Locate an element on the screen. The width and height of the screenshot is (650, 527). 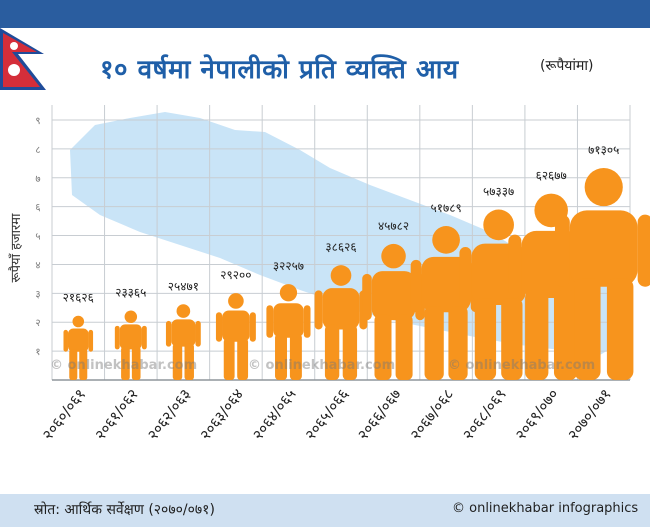
unit-label: (रूपैयांमा) is located at coordinates (567, 66).